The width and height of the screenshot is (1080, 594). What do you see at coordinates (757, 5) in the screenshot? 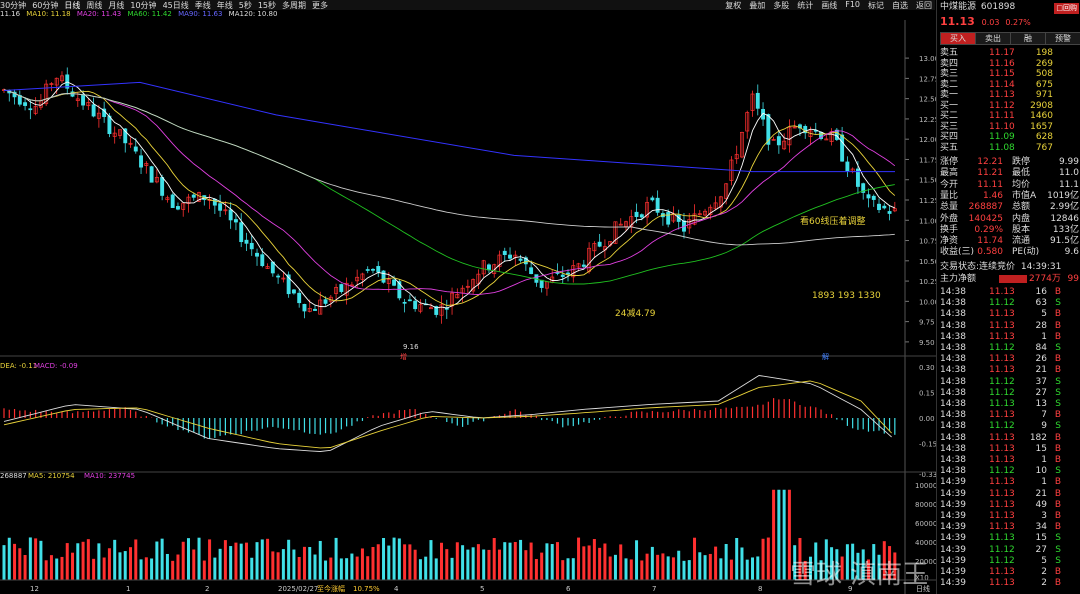
I see `toolbar-item: 叠加` at bounding box center [757, 5].